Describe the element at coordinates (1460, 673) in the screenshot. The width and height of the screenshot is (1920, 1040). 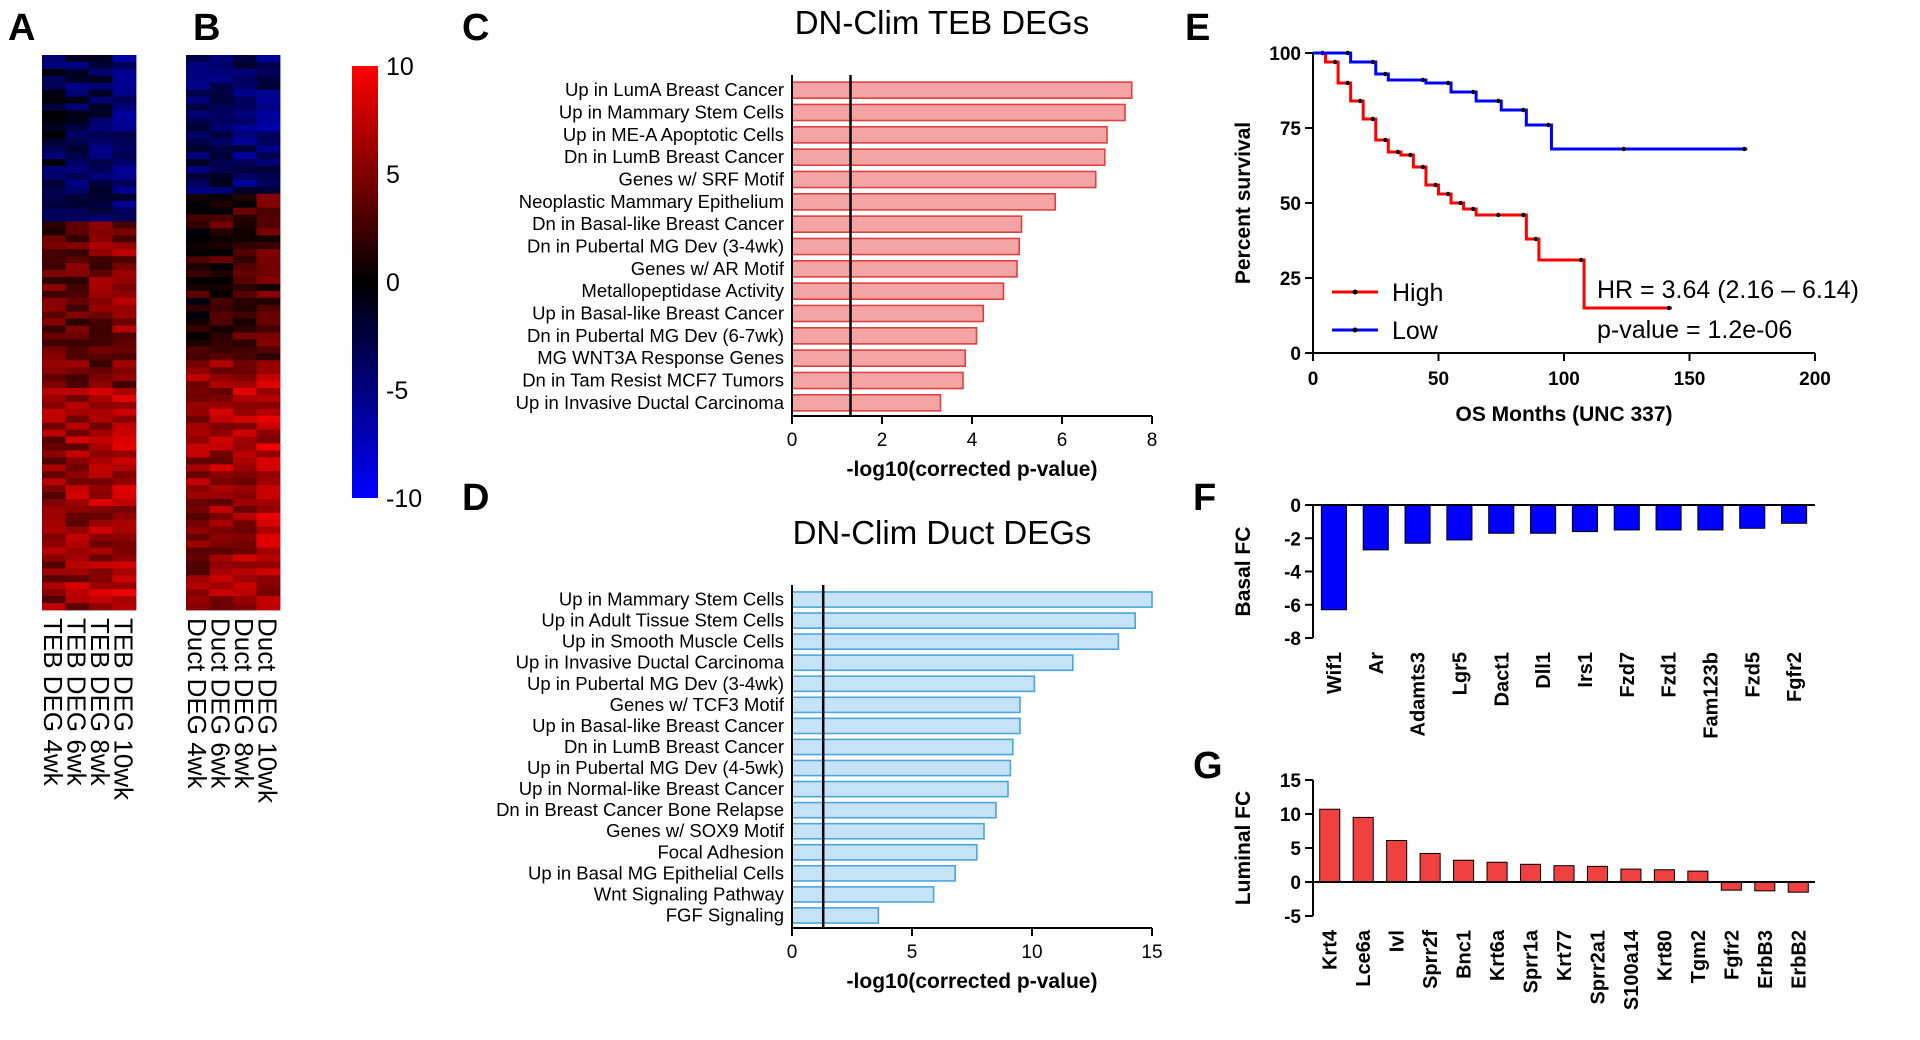
I see `category-label: Lgr5` at that location.